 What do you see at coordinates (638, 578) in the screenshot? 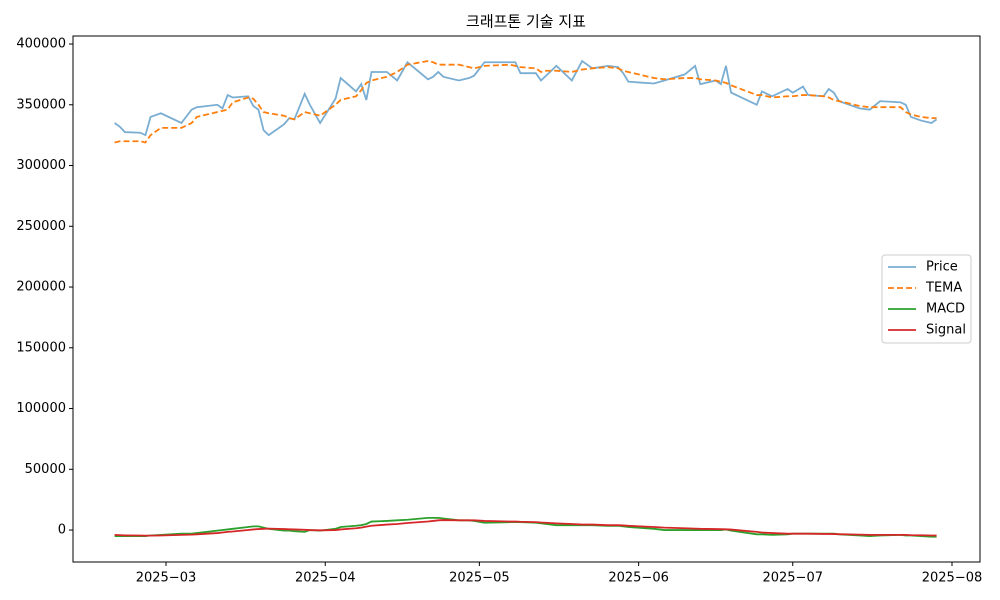
I see `x-tick-label: 2025−06` at bounding box center [638, 578].